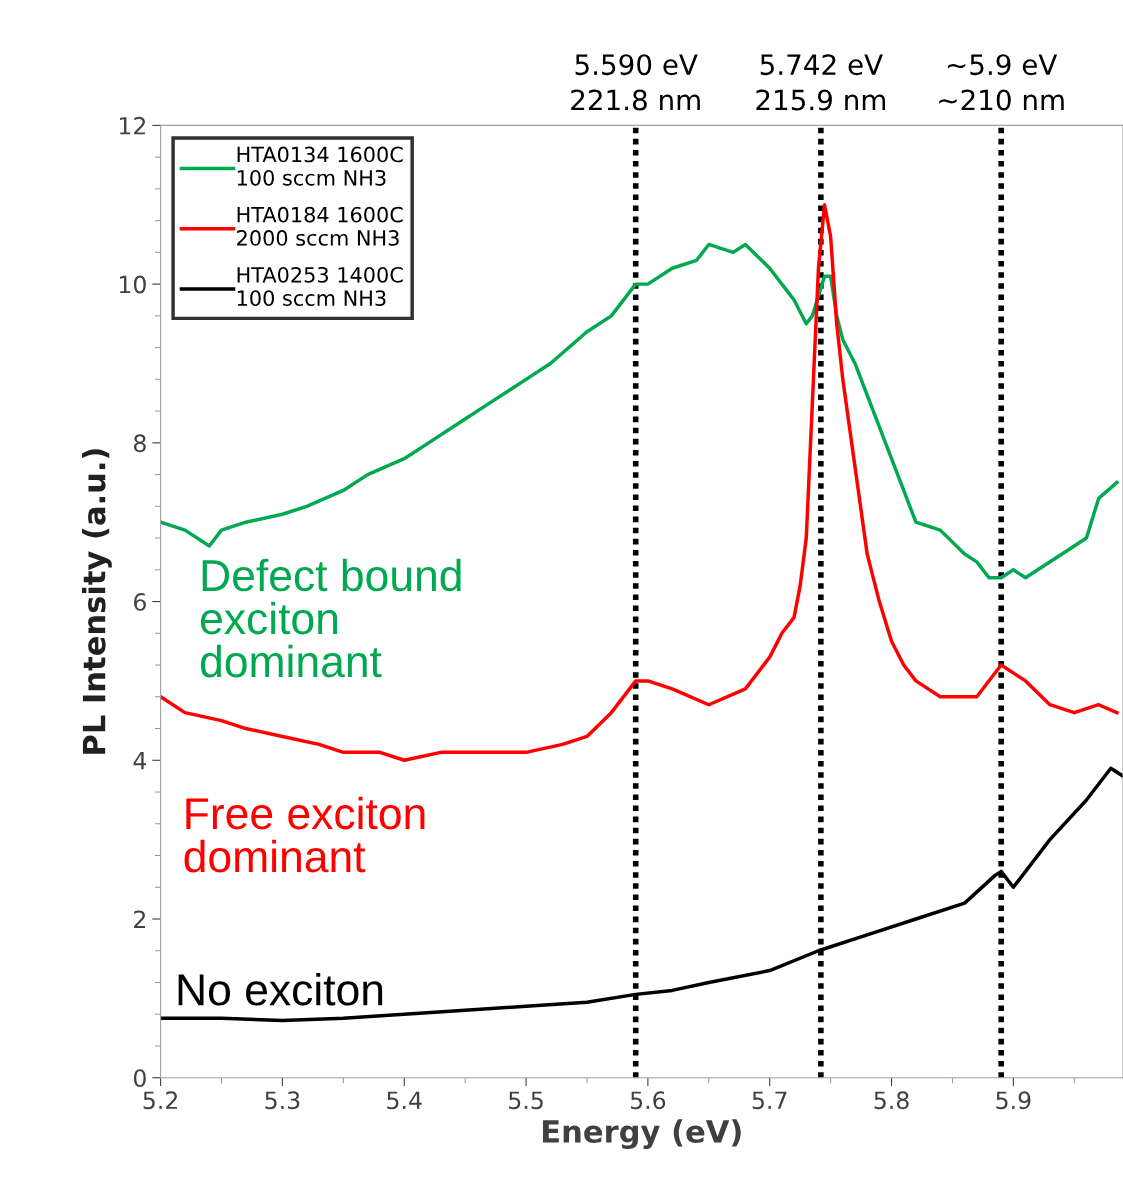  I want to click on x-tick-label: 5.2, so click(160, 1100).